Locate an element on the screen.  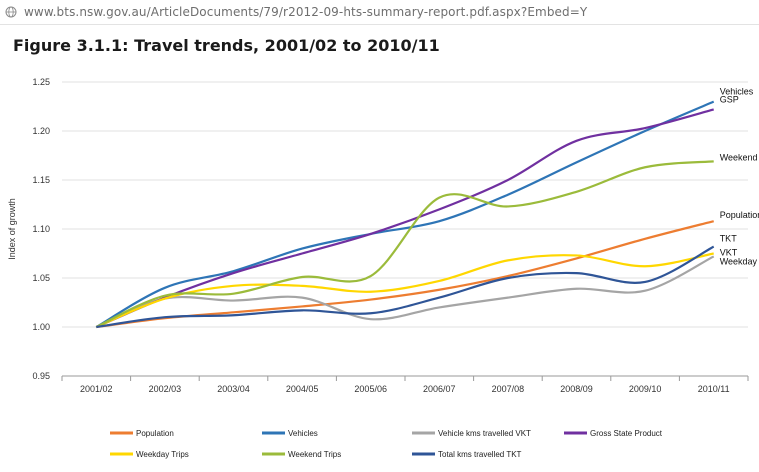
x-tick-label: 2006/07 is located at coordinates (439, 389).